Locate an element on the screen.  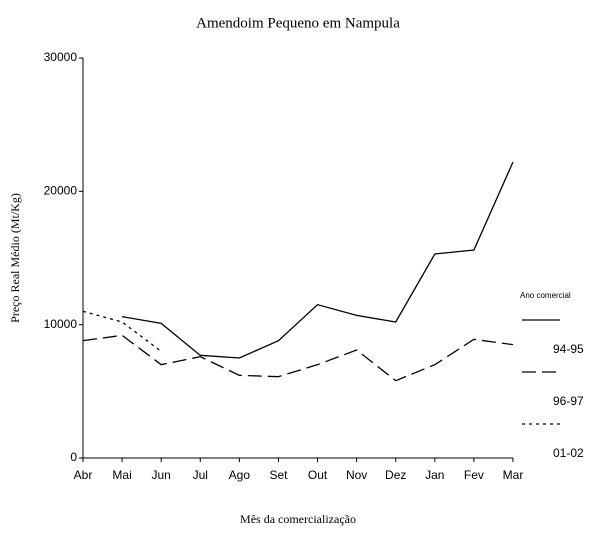
x-tick-label: Dez is located at coordinates (395, 475).